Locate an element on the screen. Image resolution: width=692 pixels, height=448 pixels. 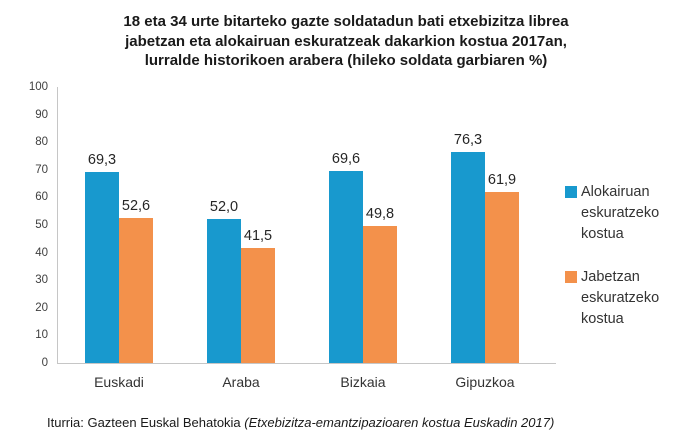
value-label: 69,6 is located at coordinates (346, 158).